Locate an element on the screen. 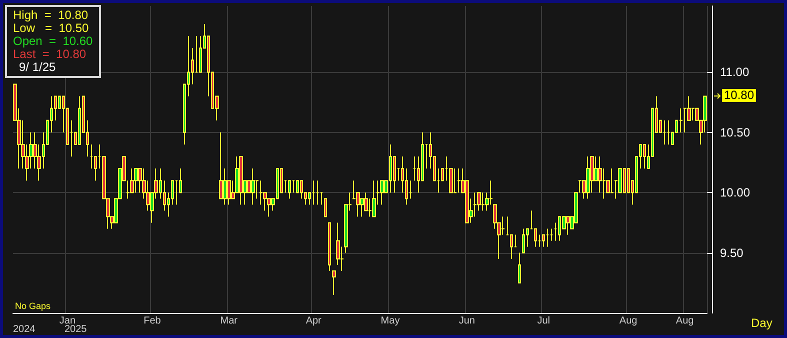  annotation: High = 10.80 is located at coordinates (51, 15).